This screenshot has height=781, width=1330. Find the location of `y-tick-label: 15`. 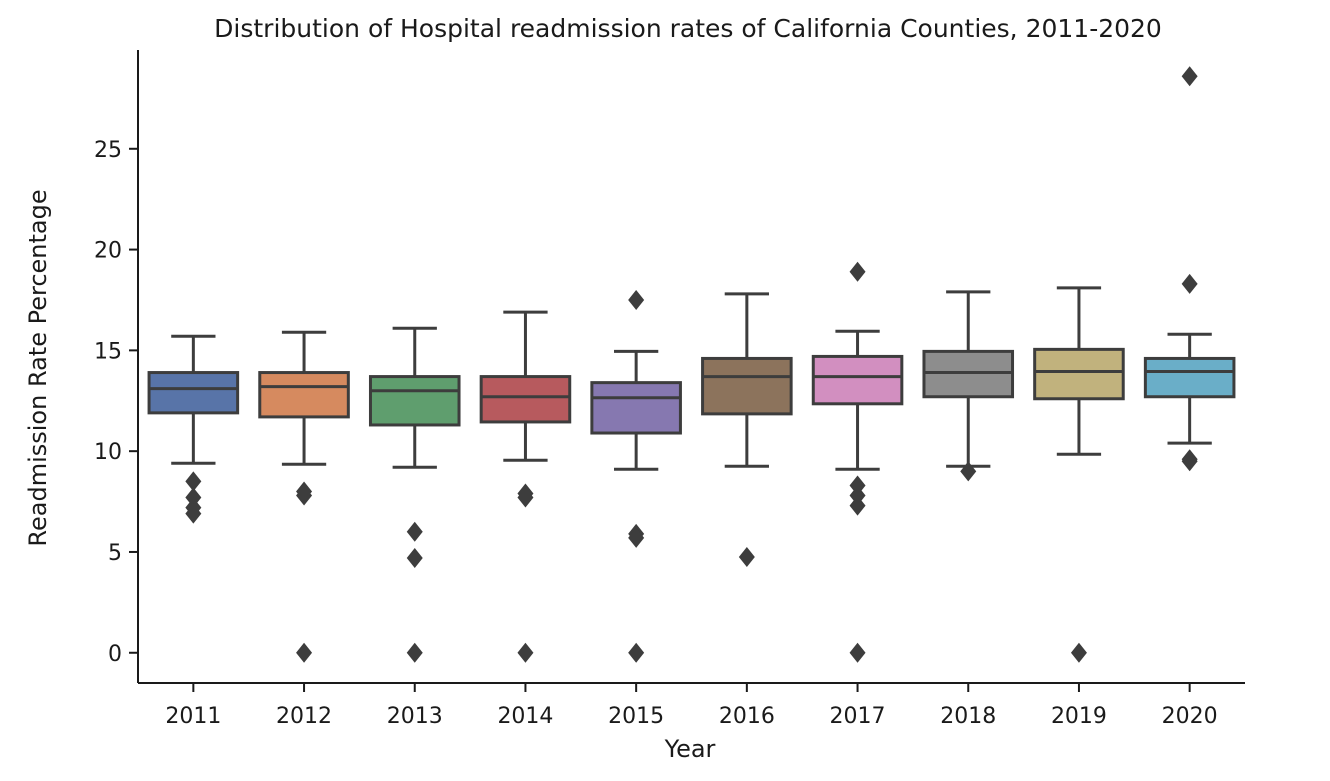

y-tick-label: 15 is located at coordinates (108, 351).